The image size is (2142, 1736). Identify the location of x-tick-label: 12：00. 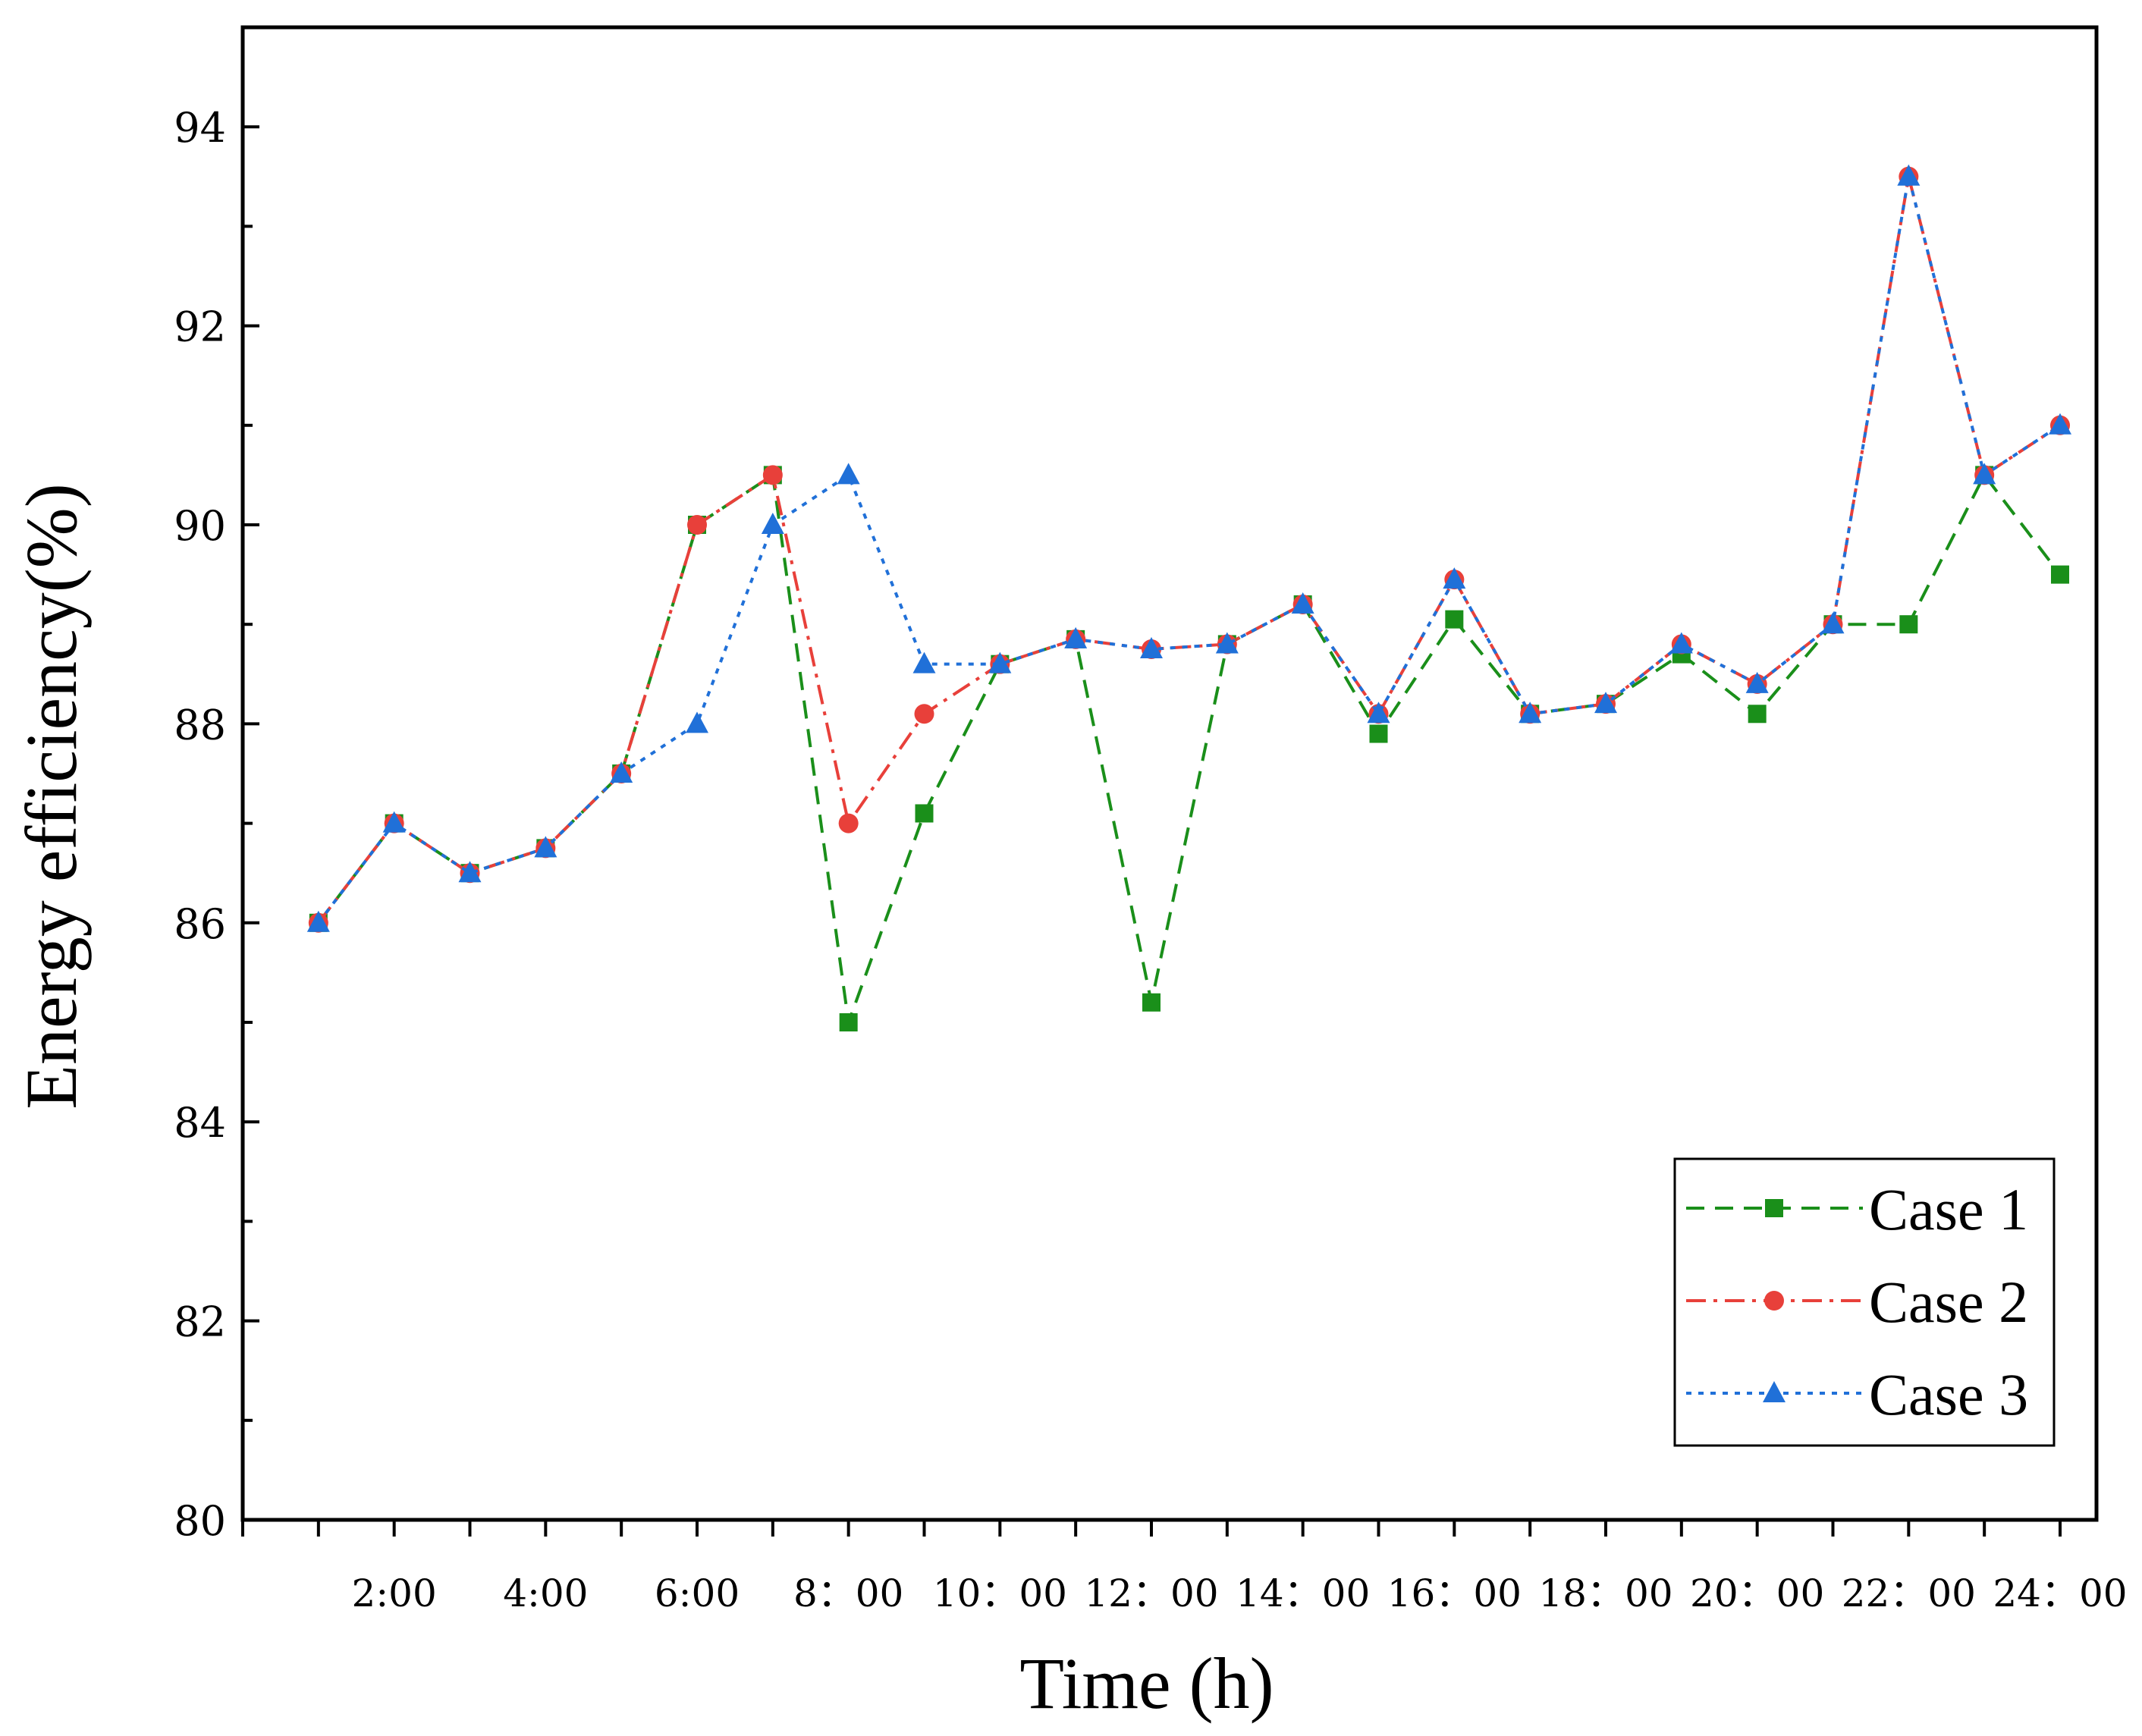
(1151, 1593).